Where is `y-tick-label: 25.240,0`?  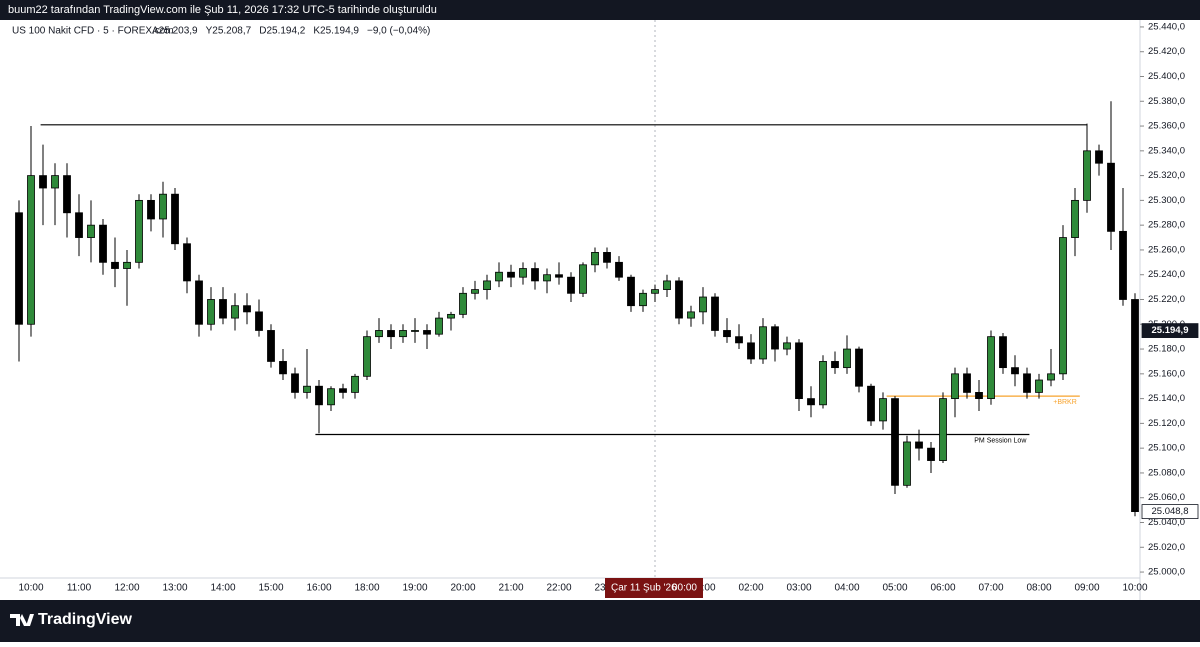
y-tick-label: 25.240,0 is located at coordinates (1166, 274).